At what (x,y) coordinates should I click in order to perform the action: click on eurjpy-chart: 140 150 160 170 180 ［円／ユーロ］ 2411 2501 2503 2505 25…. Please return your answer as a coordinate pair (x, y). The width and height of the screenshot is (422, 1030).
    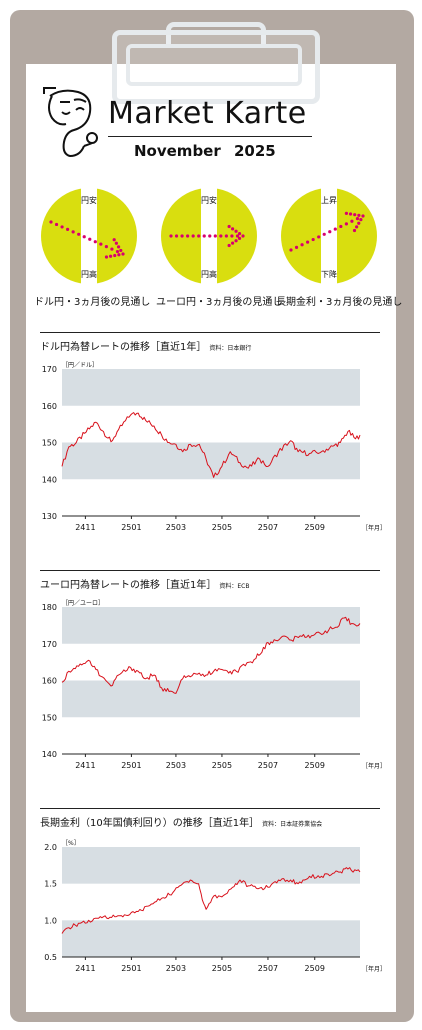
    Looking at the image, I should click on (214, 685).